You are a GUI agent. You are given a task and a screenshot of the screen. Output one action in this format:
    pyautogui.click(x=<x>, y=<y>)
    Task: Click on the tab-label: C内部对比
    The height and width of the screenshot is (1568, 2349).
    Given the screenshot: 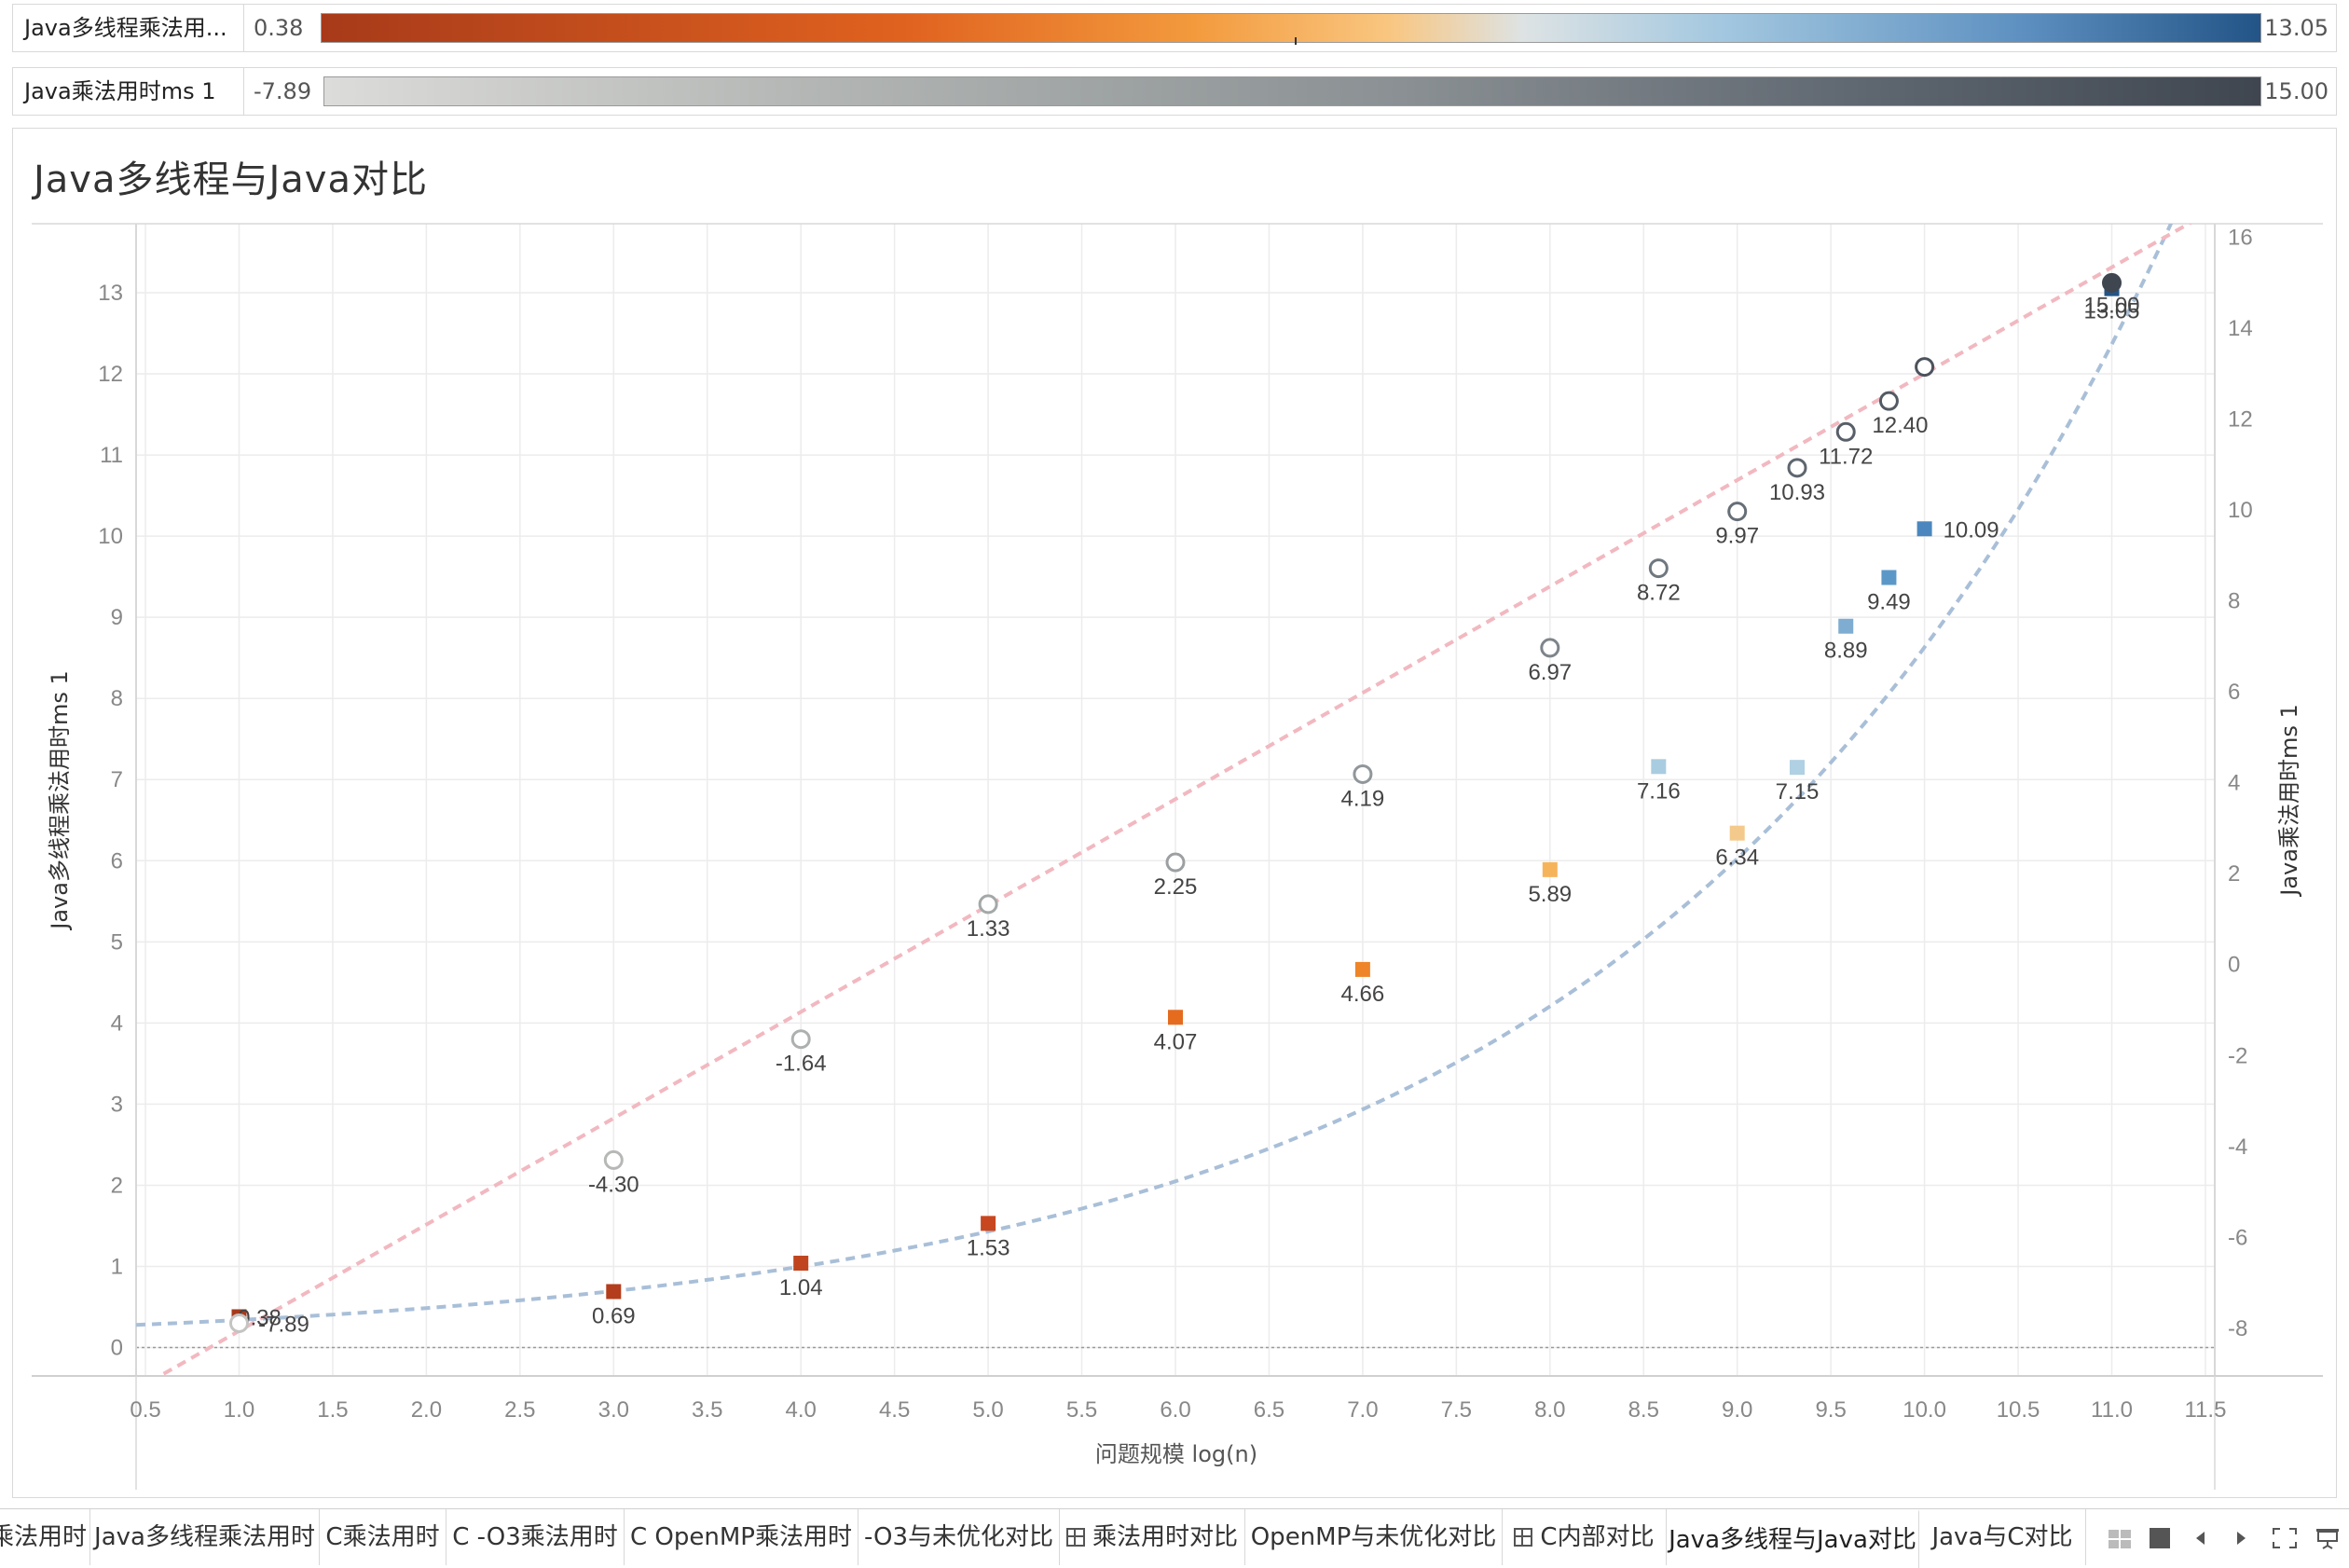 What is the action you would take?
    pyautogui.click(x=1597, y=1537)
    